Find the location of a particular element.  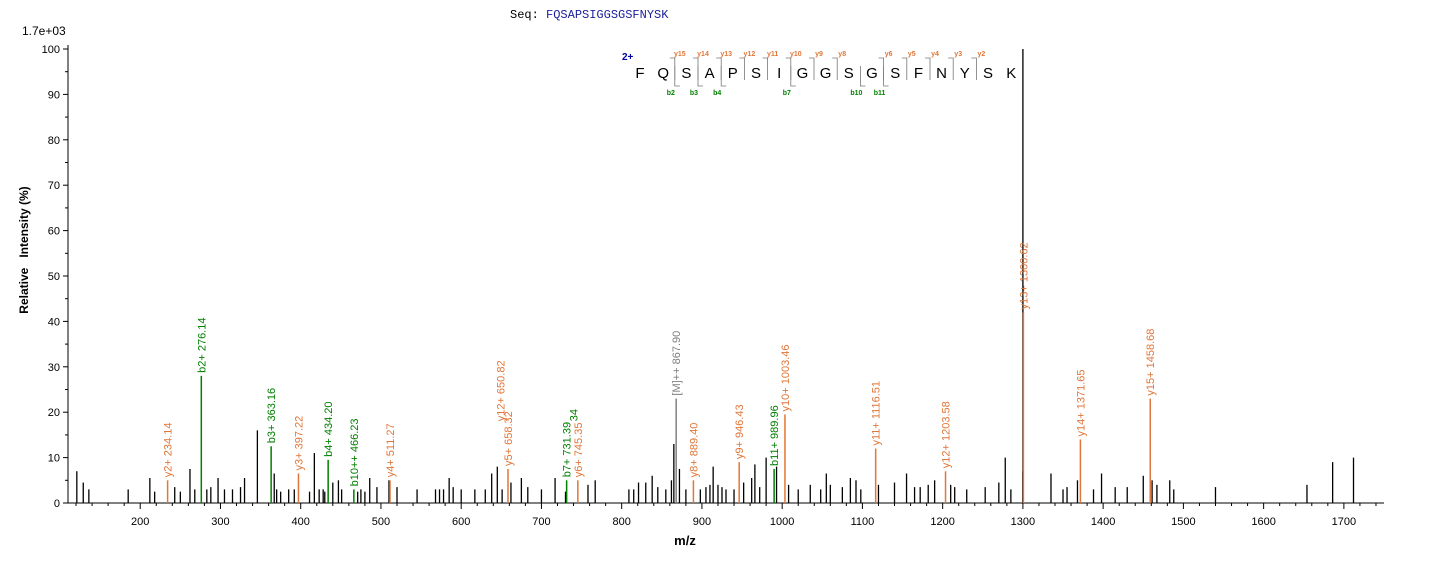

y-fragment-label: y10 is located at coordinates (796, 54).